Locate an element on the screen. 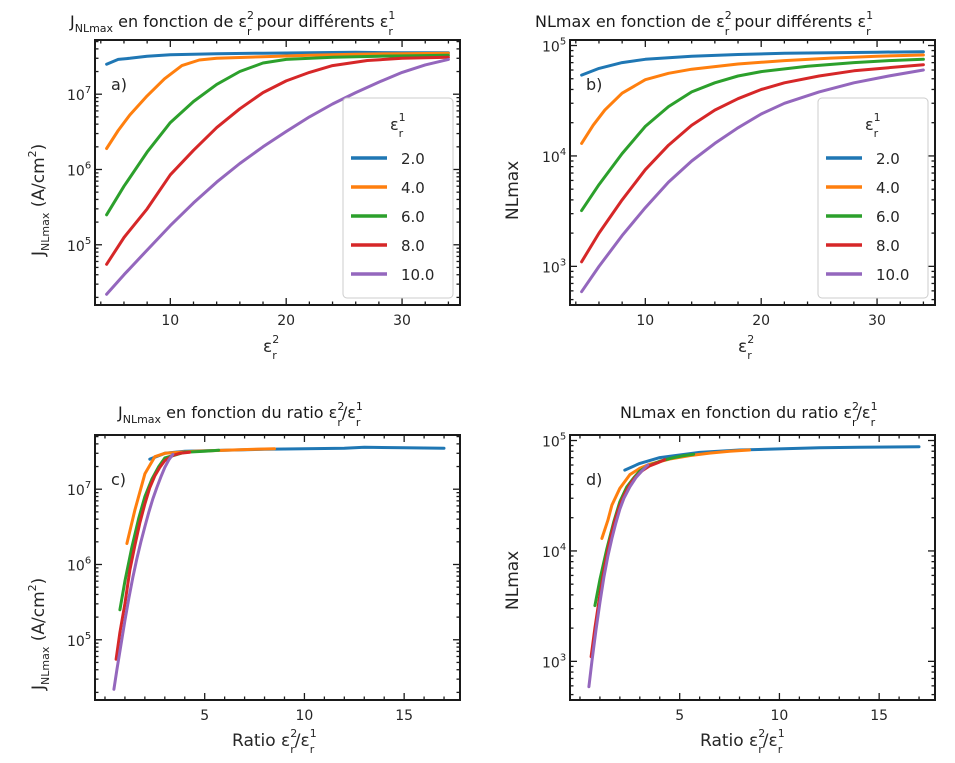 The image size is (955, 763). panel-d-ticks is located at coordinates (752, 567).